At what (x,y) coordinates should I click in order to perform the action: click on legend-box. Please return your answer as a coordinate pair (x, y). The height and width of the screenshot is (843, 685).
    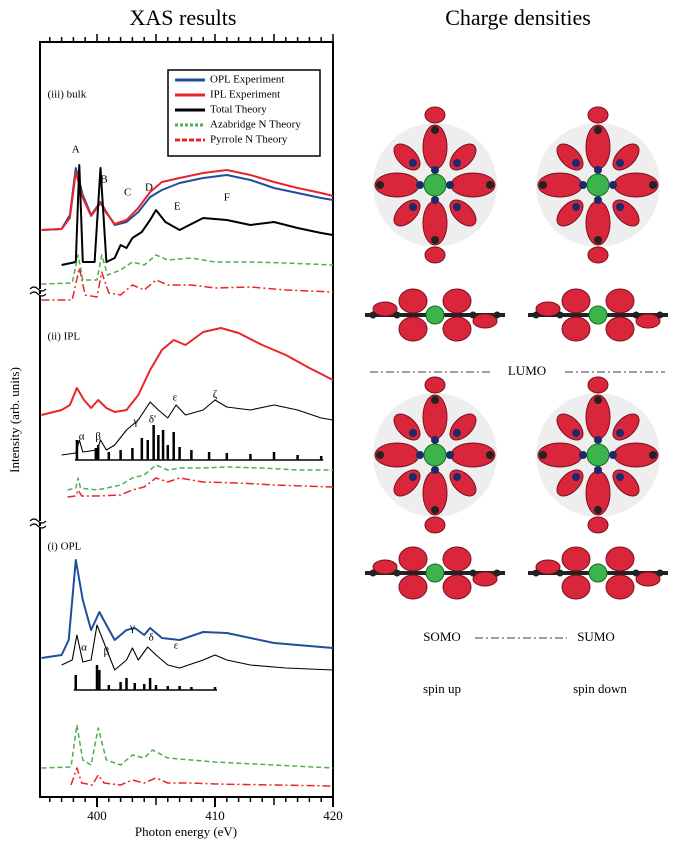
    Looking at the image, I should click on (244, 113).